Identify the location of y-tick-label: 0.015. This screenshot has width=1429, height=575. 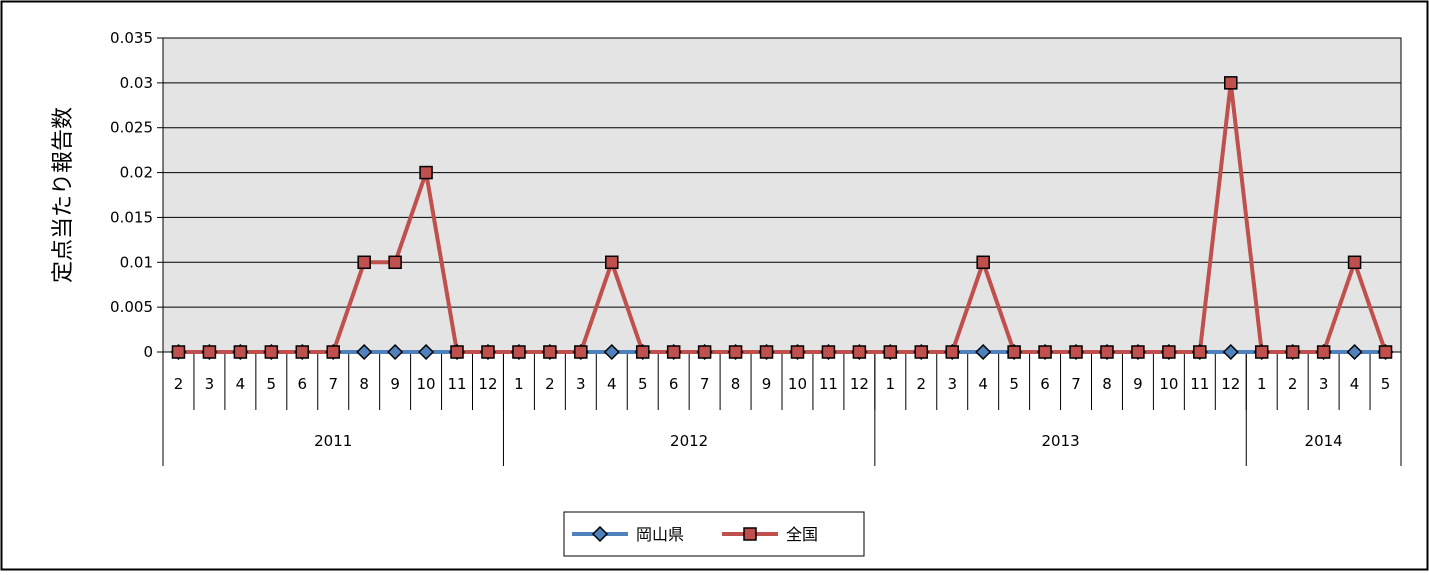
(131, 217).